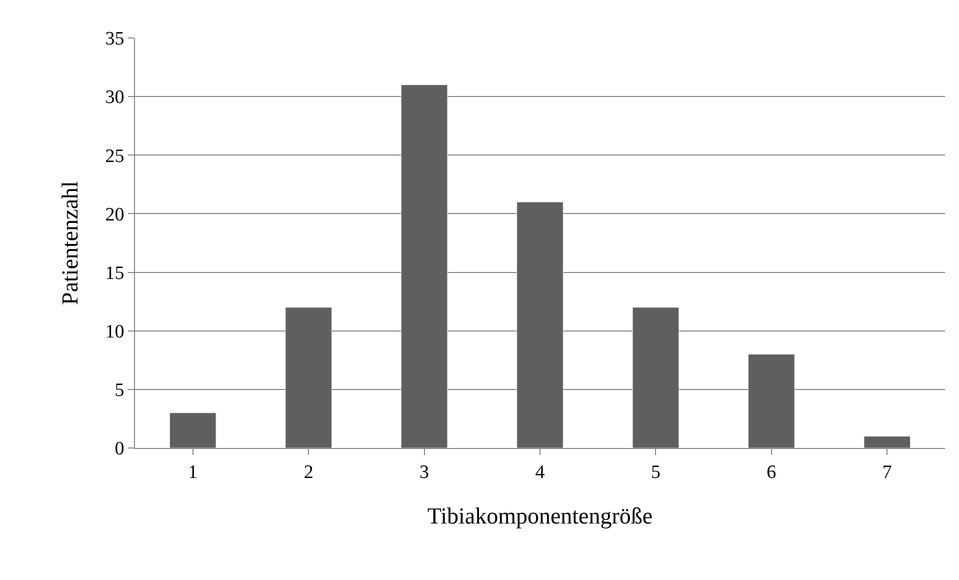 Image resolution: width=959 pixels, height=580 pixels. I want to click on y-tick-label: 15, so click(114, 273).